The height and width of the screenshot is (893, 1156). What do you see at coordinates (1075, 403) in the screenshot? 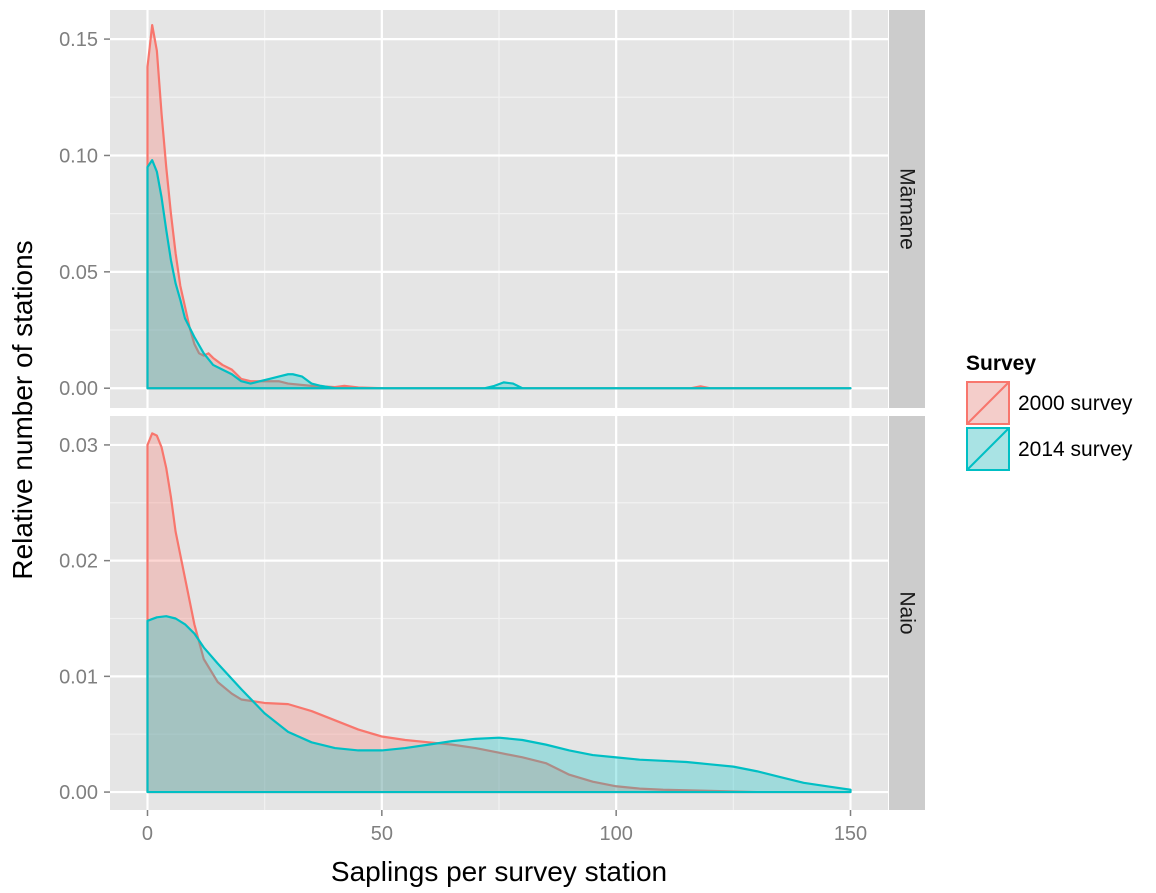
I see `legend-label: 2000 survey` at bounding box center [1075, 403].